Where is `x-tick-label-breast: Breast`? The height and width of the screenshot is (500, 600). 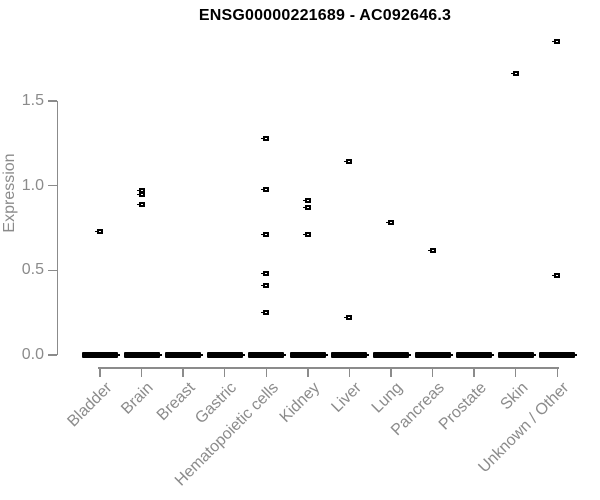
x-tick-label-breast: Breast is located at coordinates (176, 402).